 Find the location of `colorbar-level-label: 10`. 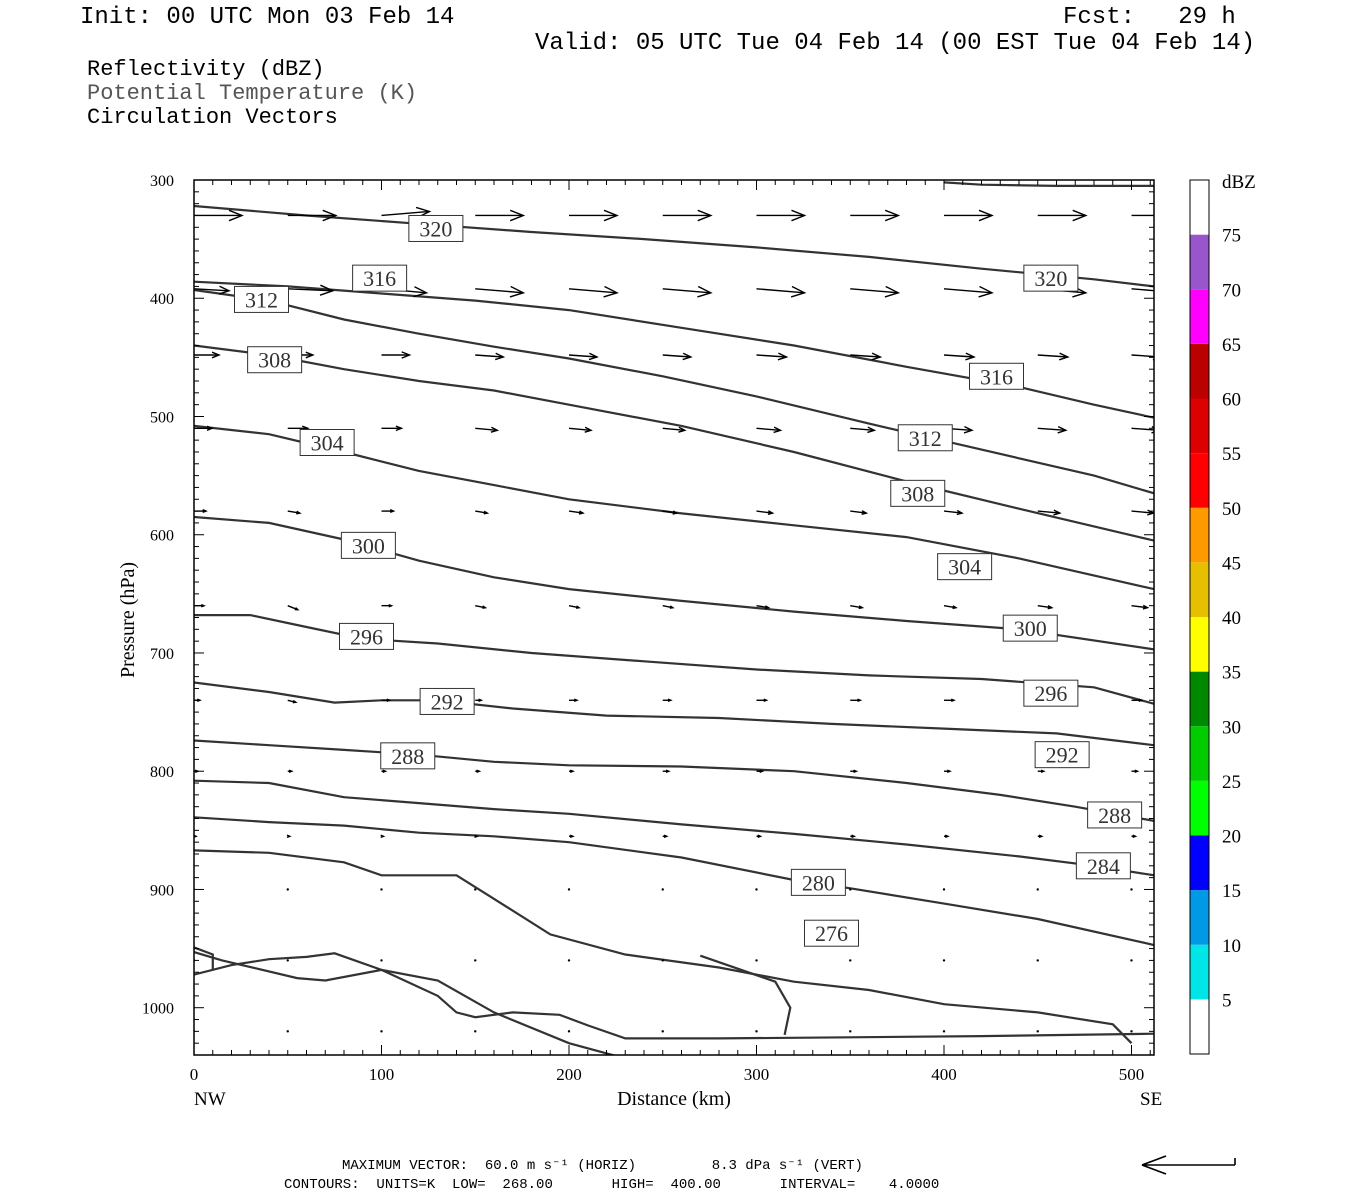

colorbar-level-label: 10 is located at coordinates (1231, 946).